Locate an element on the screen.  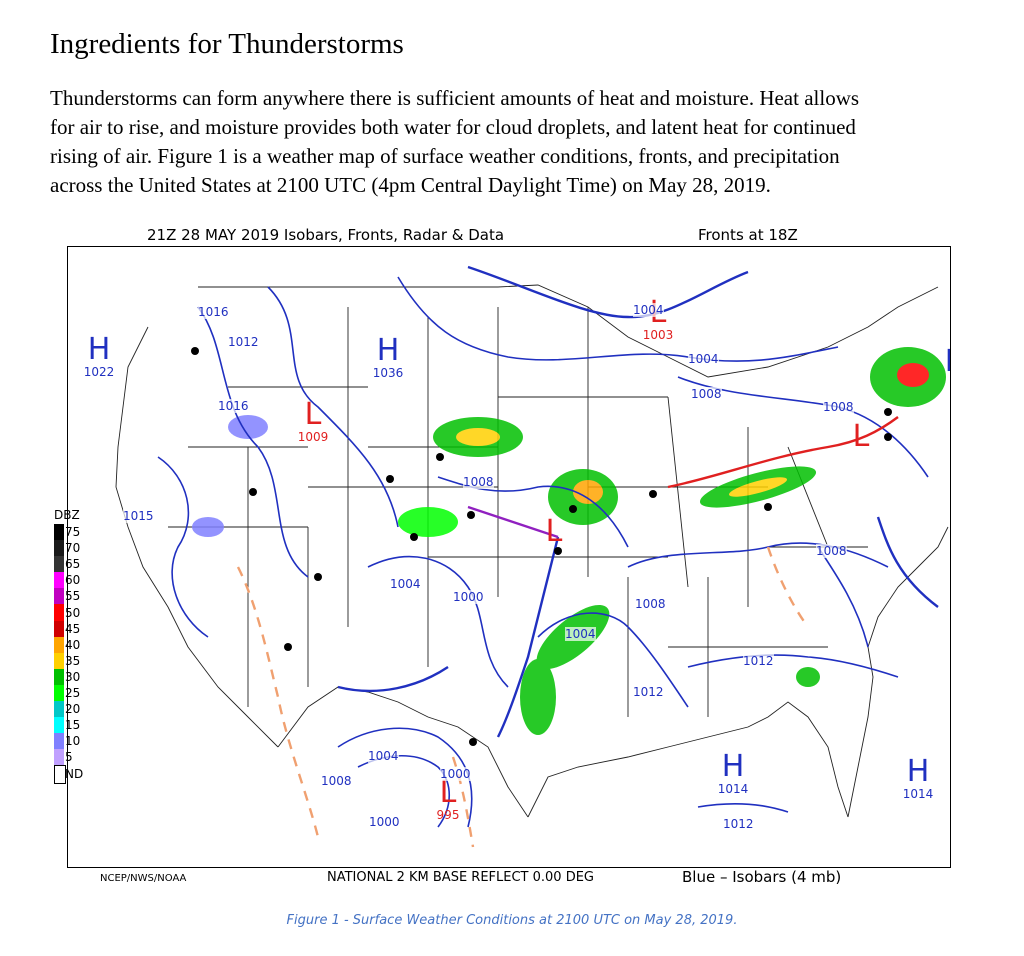
pressure-value: 1003 is located at coordinates (658, 335).